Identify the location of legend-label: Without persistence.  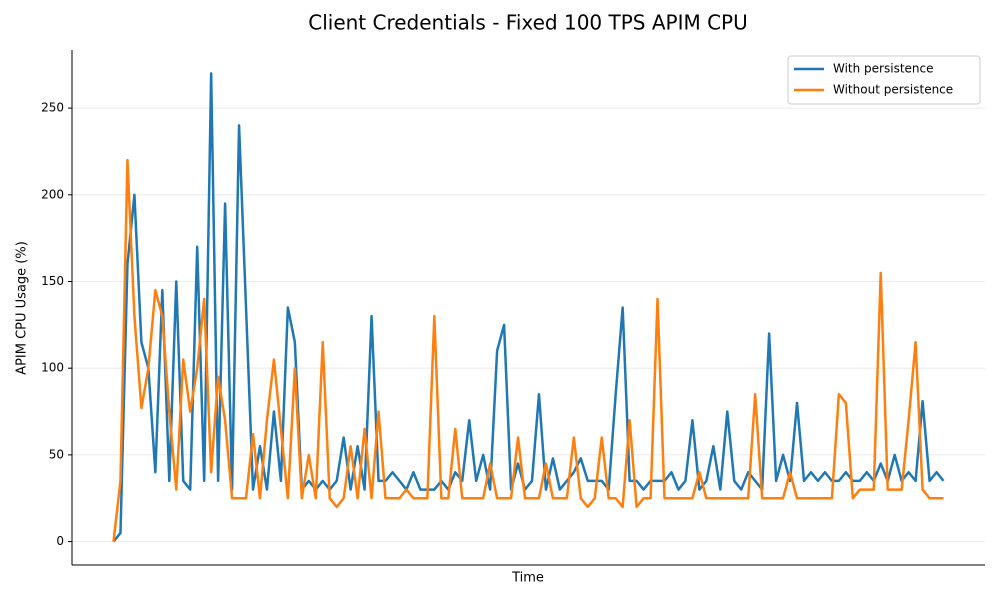
(893, 90).